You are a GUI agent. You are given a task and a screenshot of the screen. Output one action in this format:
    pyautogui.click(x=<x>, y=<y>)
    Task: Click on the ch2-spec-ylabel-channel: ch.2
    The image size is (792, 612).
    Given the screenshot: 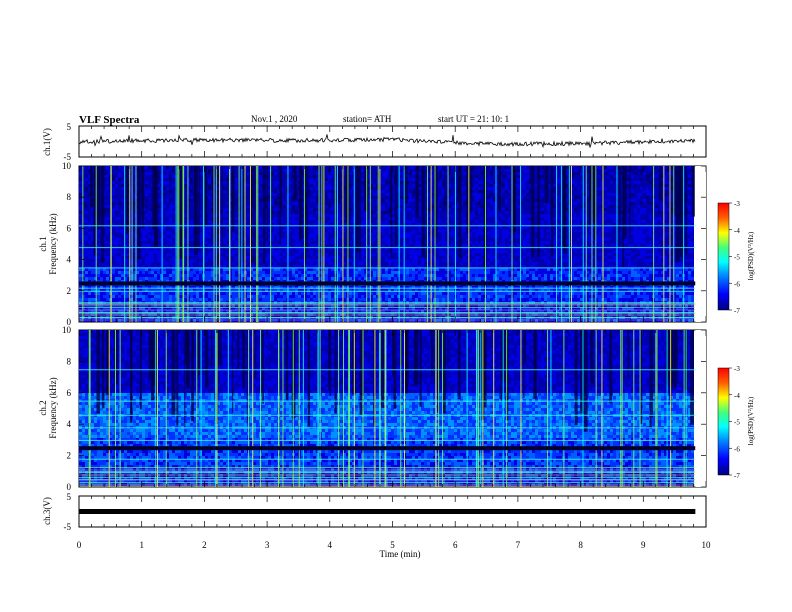 What is the action you would take?
    pyautogui.click(x=43, y=407)
    